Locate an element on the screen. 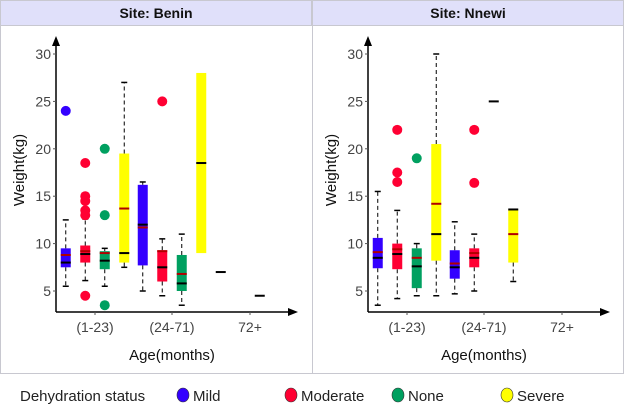 The height and width of the screenshot is (413, 624). legend-swatch-severe is located at coordinates (507, 395).